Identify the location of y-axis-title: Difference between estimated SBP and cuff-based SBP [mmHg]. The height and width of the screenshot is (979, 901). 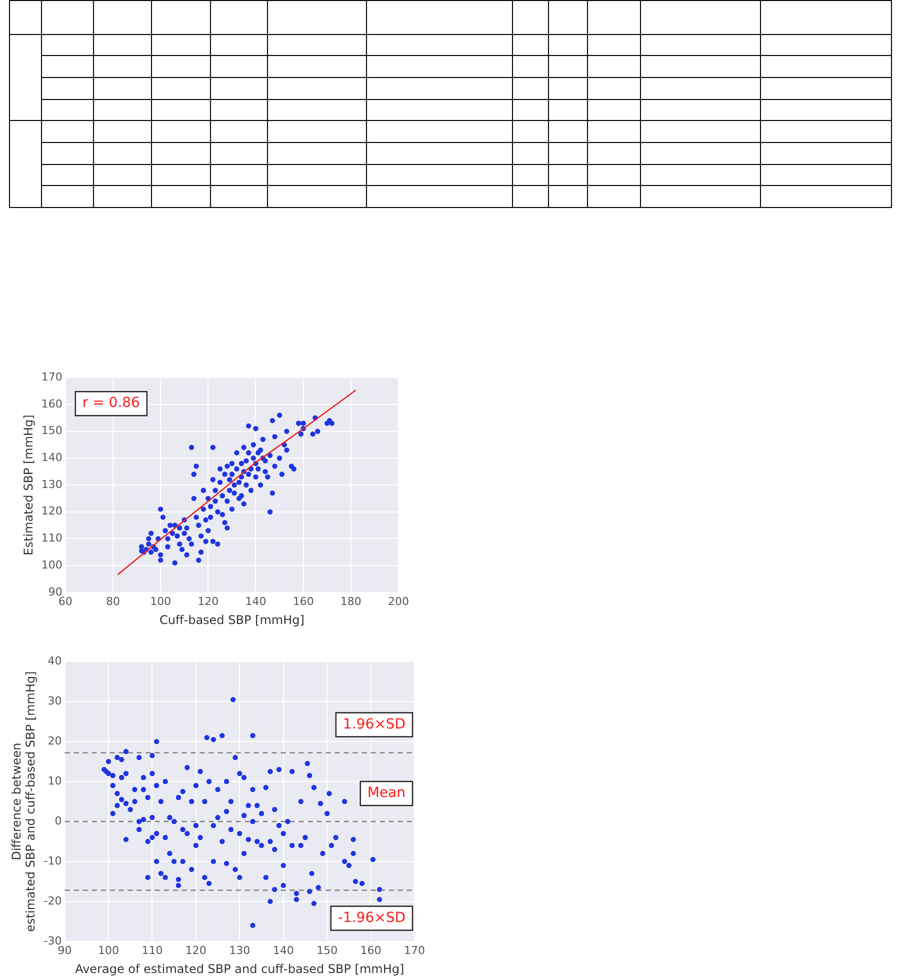
(23, 801).